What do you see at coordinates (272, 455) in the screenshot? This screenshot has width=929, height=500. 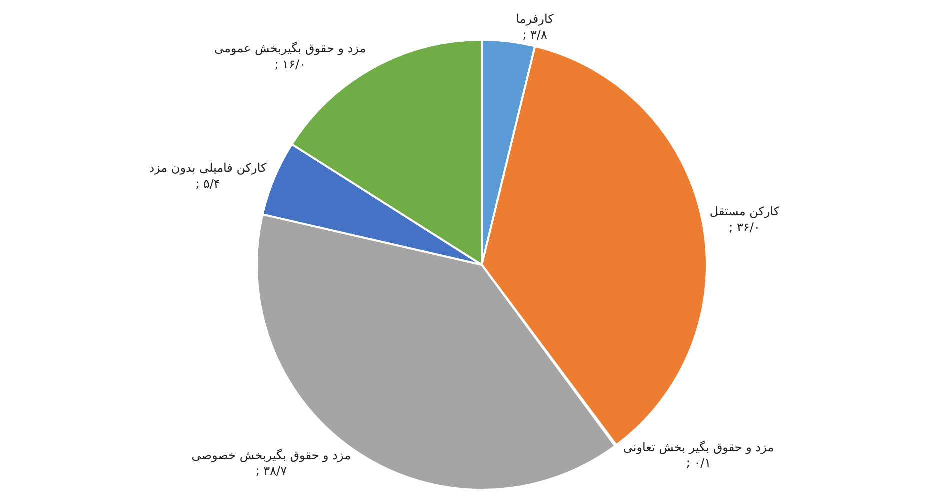 I see `slice-label: مزد و حقوق بگیربخش خصوصی` at bounding box center [272, 455].